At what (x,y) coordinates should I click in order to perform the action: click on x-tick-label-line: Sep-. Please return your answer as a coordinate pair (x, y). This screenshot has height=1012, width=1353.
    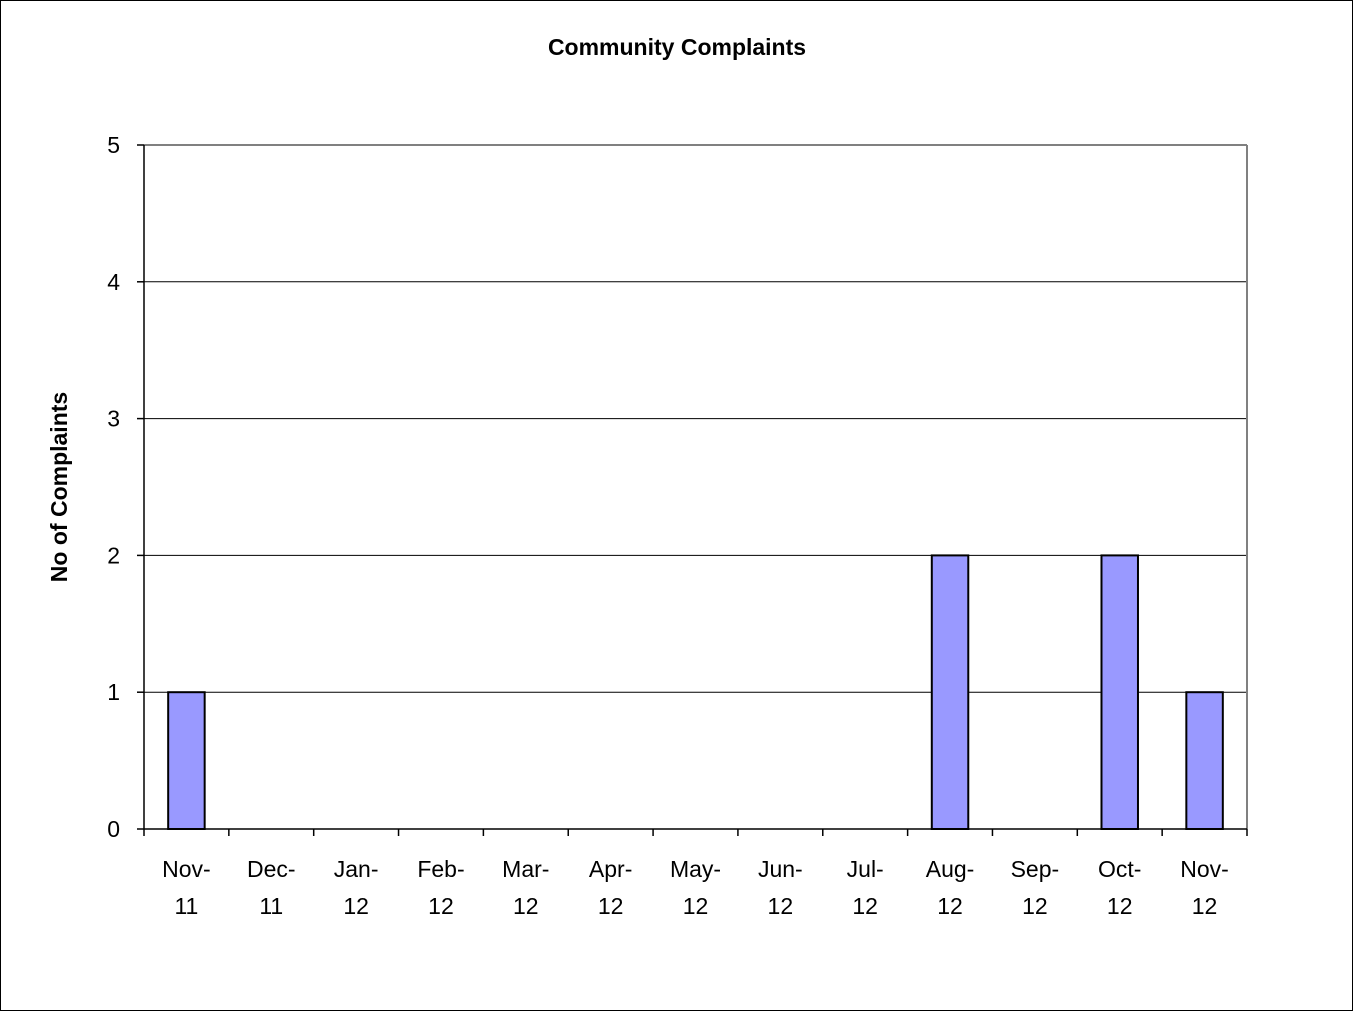
    Looking at the image, I should click on (1035, 869).